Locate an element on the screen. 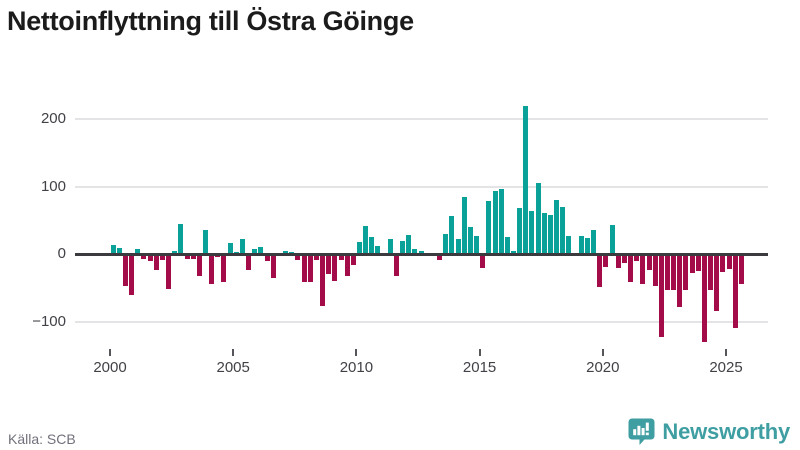 Image resolution: width=800 pixels, height=450 pixels. x-tick-label-2005: 2005 is located at coordinates (233, 367).